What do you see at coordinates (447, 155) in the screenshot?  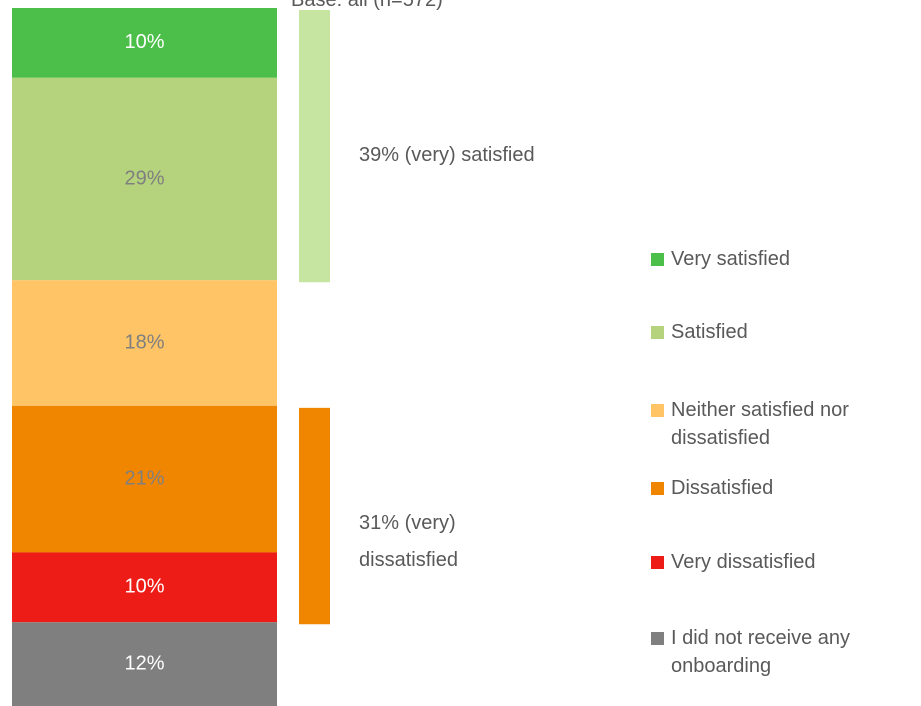 I see `annotation: 39% (very) satisfied` at bounding box center [447, 155].